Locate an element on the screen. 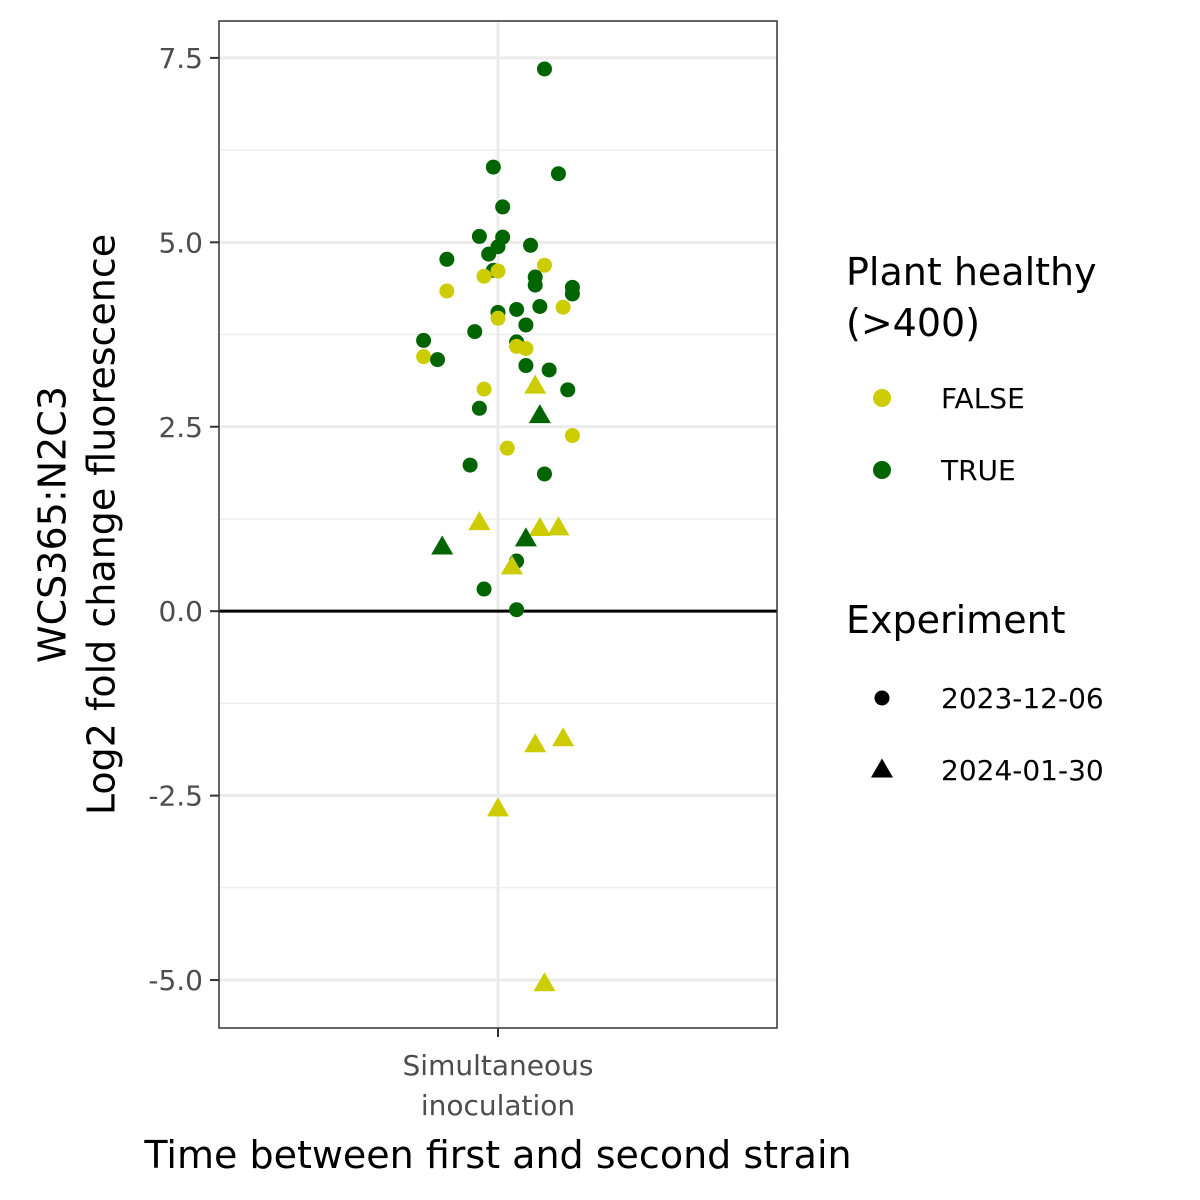 The image size is (1200, 1200). y-axis-title-line: Log2 fold change fluorescence is located at coordinates (102, 524).